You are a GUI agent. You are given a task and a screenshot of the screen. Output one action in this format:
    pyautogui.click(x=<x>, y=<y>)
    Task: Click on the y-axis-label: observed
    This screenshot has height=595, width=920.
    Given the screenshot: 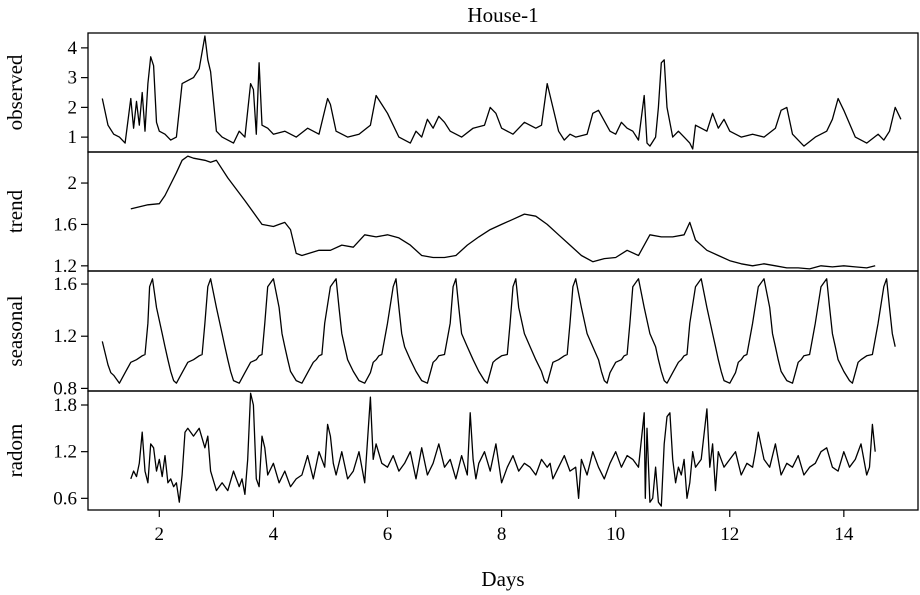 What is the action you would take?
    pyautogui.click(x=15, y=92)
    